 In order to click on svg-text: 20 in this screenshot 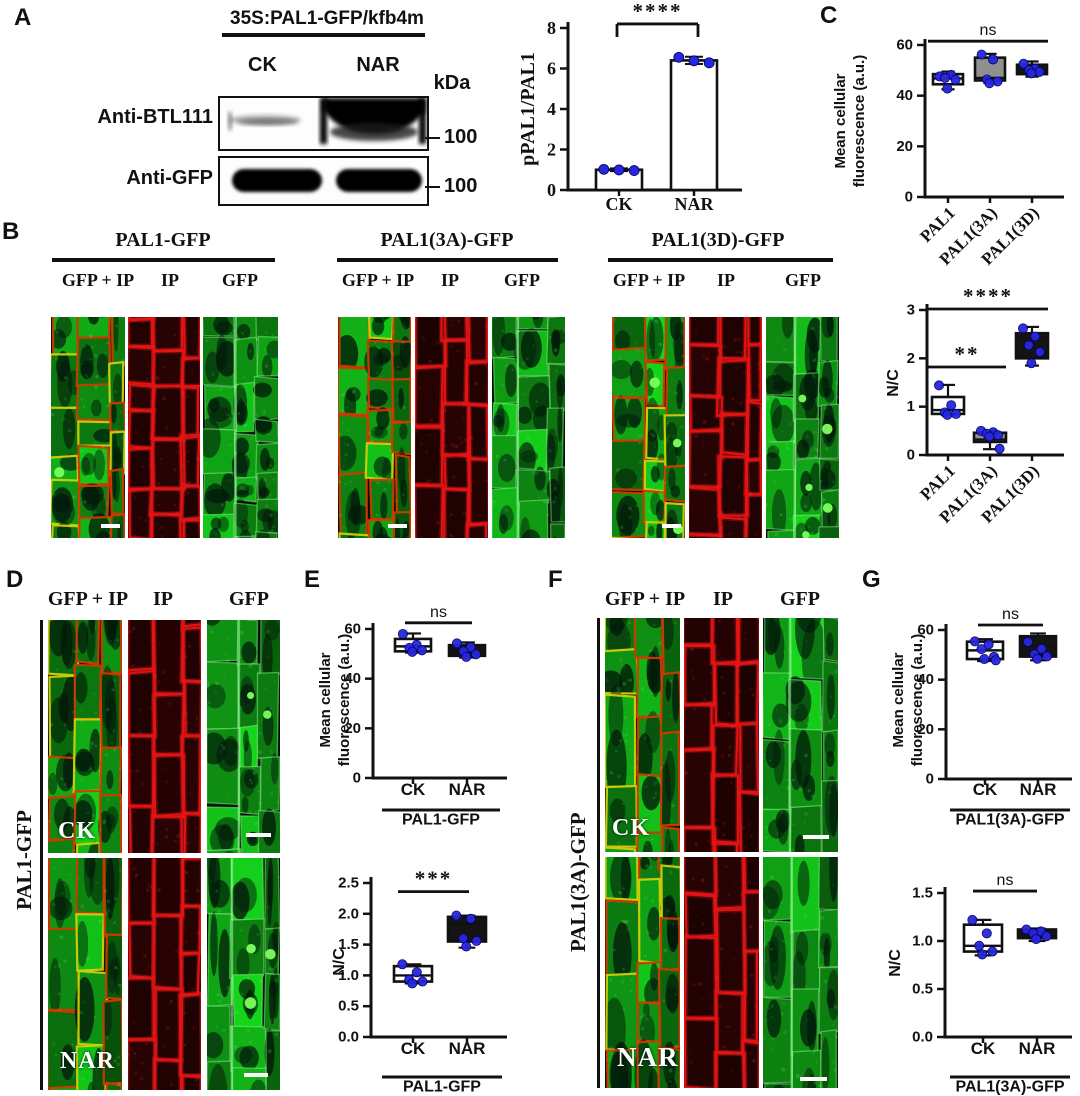, I will do `click(925, 729)`.